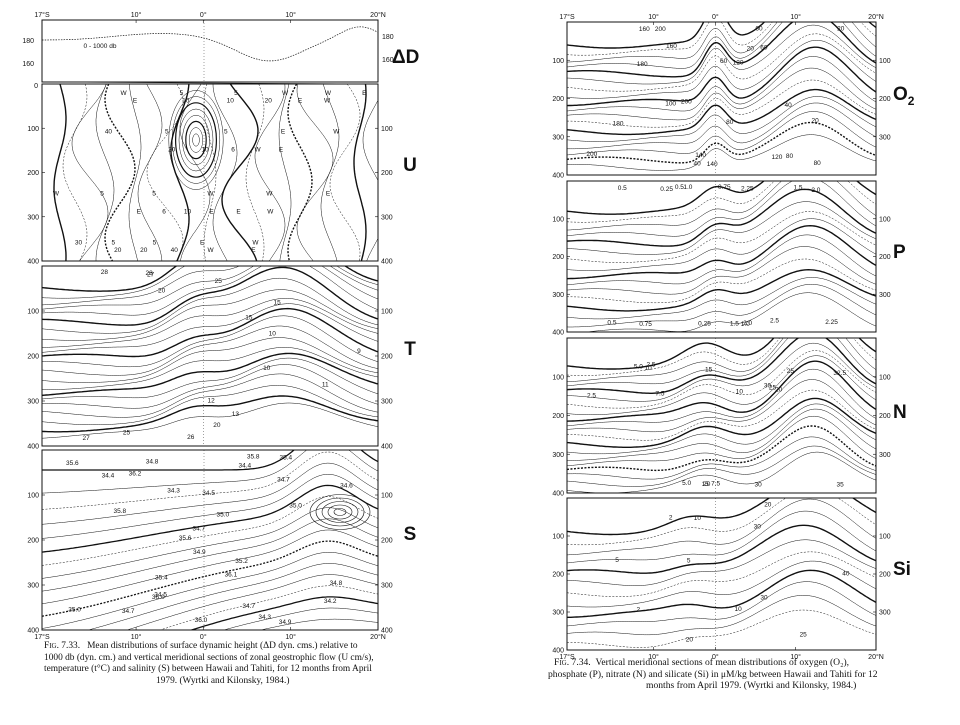 The width and height of the screenshot is (960, 725). Describe the element at coordinates (175, 250) in the screenshot. I see `u-contour-label: 40` at that location.